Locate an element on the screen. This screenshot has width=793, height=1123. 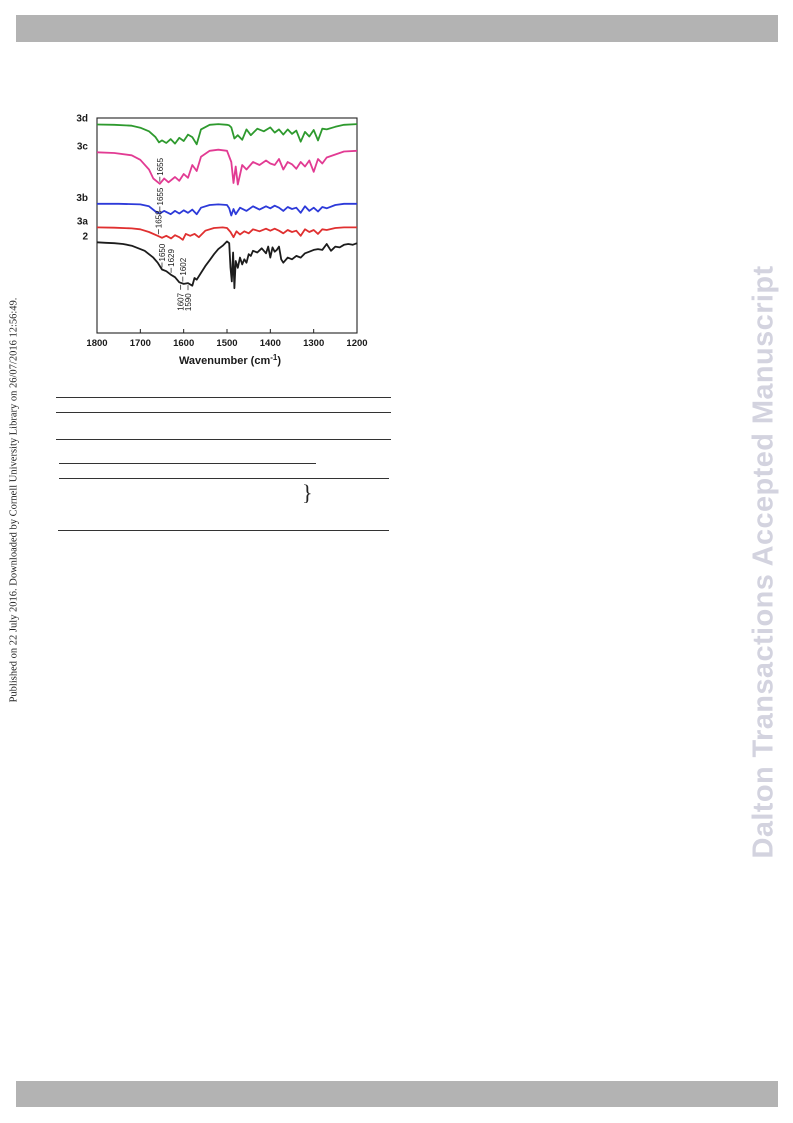
series-line-3d is located at coordinates (227, 134).